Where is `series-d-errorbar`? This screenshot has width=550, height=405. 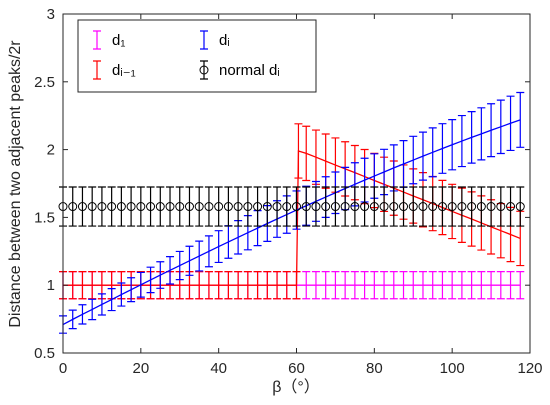
series-d-errorbar is located at coordinates (520, 285).